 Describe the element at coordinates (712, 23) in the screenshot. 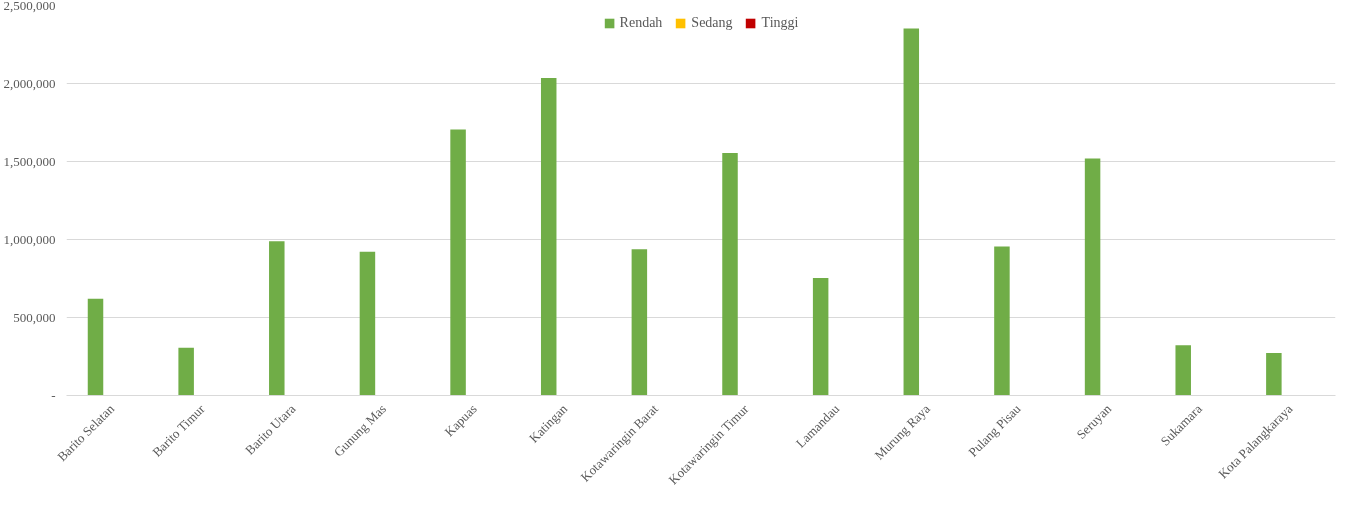

I see `legend-label: Sedang` at that location.